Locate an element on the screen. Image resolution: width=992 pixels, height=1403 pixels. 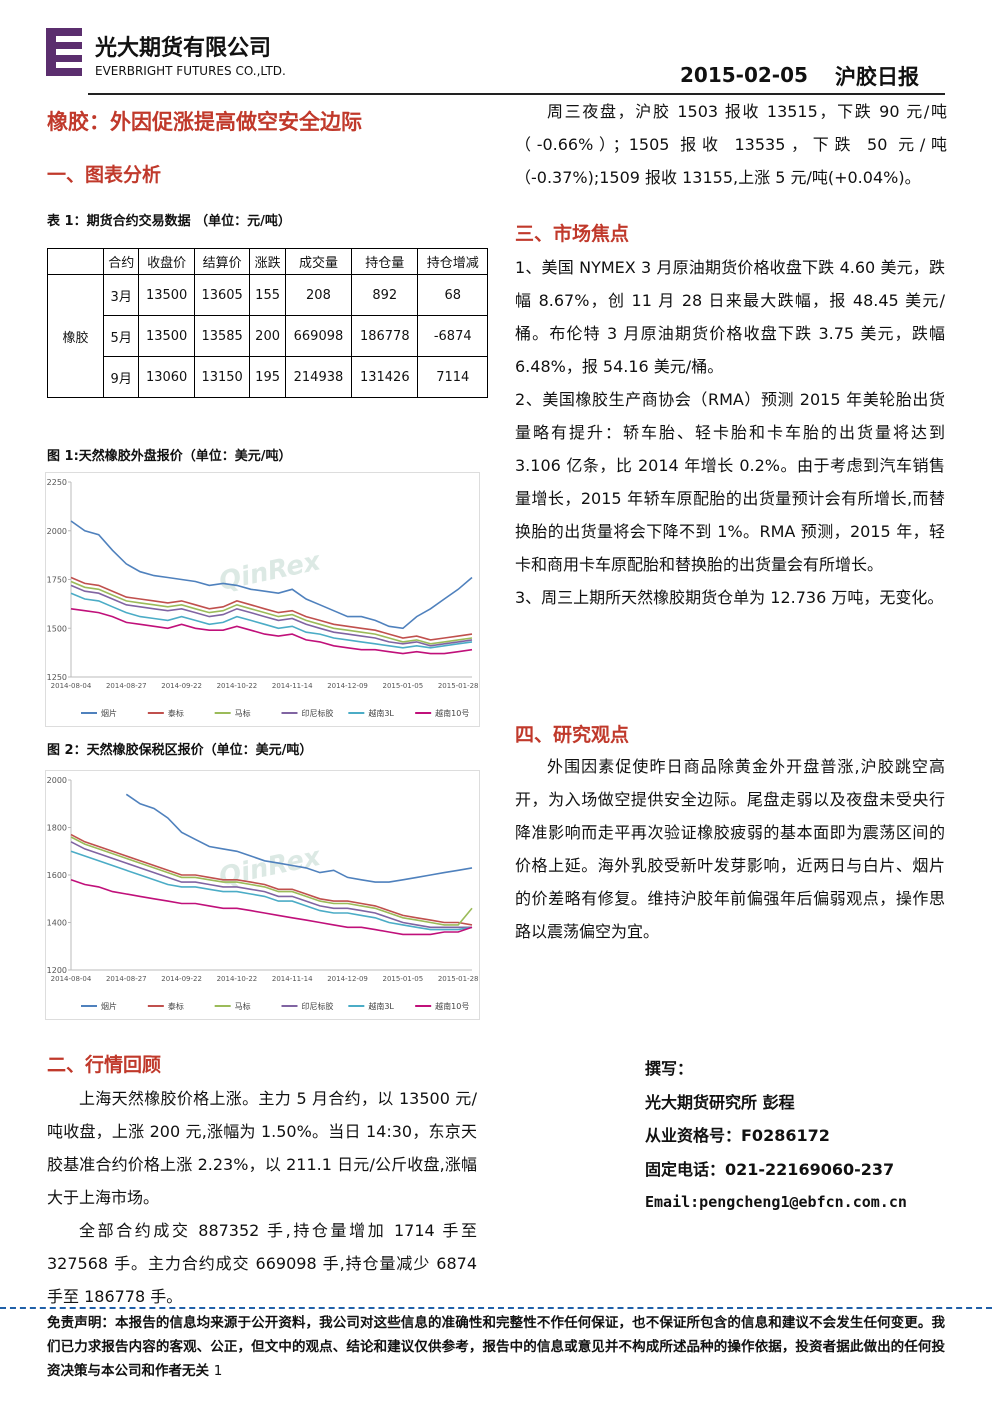
cell: 13150 is located at coordinates (222, 377).